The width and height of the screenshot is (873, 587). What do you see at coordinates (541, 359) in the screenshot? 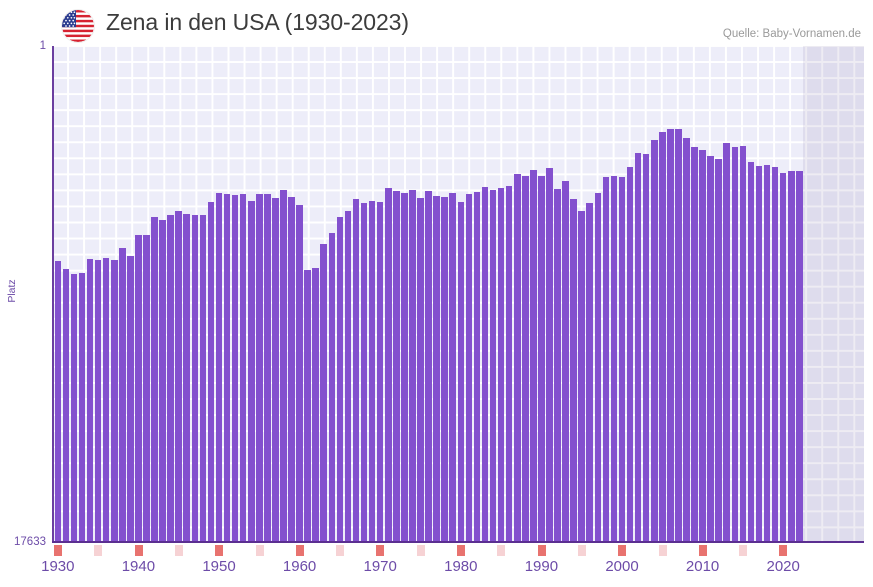
I see `bar-1990` at bounding box center [541, 359].